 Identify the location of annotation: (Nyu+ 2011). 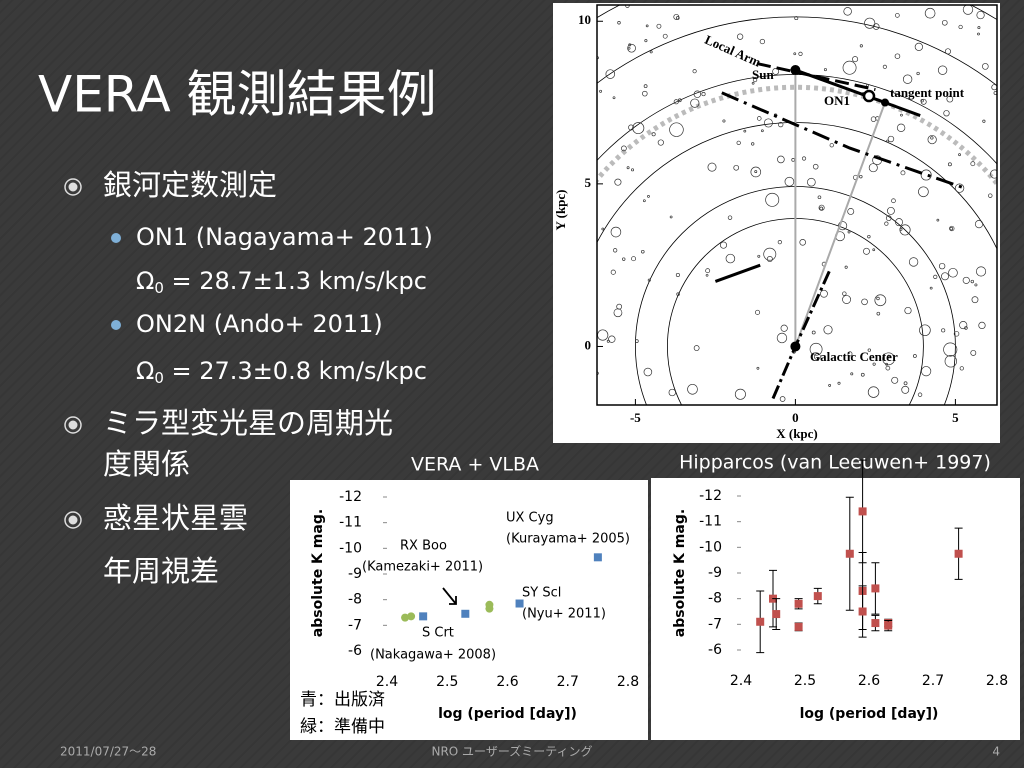
(564, 614).